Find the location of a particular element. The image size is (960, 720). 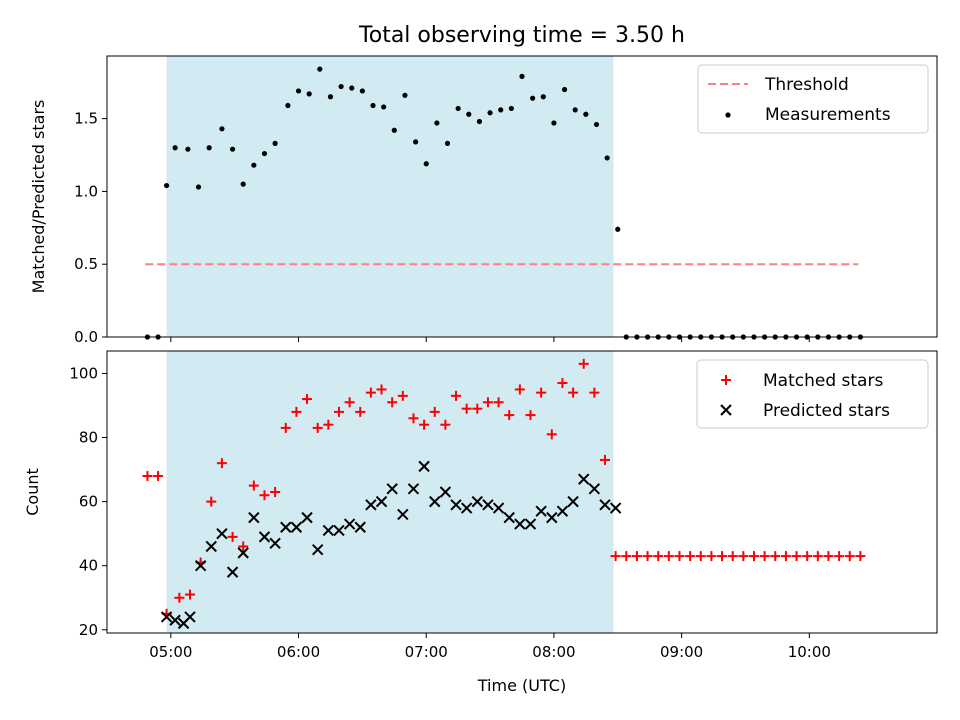

bottom-legend-box is located at coordinates (812, 394).